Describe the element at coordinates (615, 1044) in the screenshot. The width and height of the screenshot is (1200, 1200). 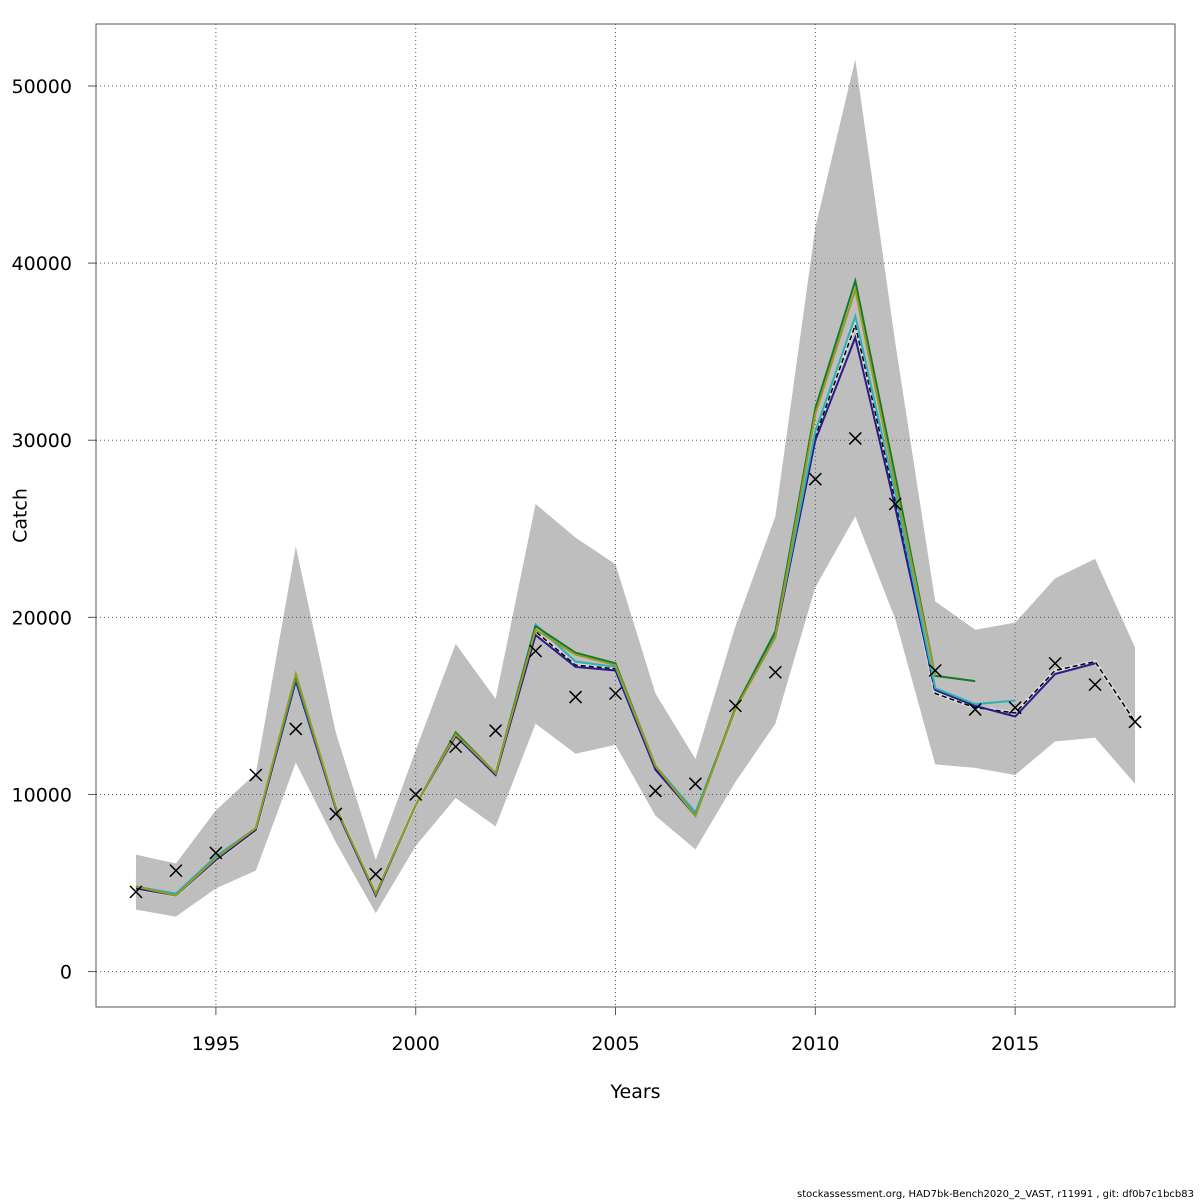
I see `x-tick-label: 2005` at that location.